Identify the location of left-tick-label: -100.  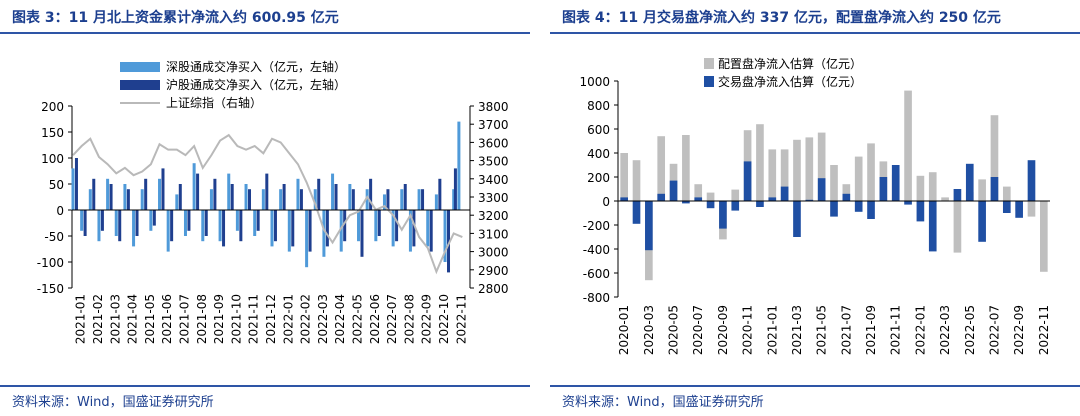
(50, 263).